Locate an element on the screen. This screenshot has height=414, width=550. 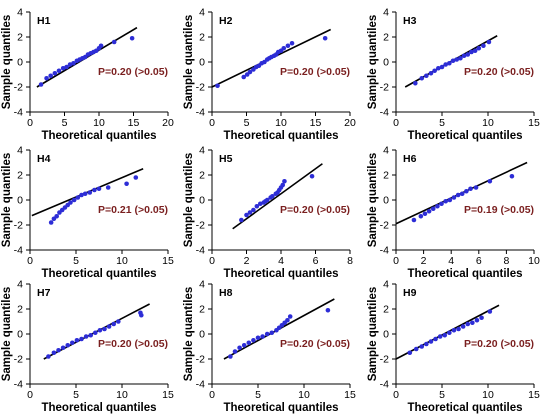
panel-h9-y-tick-label: 4 is located at coordinates (386, 285).